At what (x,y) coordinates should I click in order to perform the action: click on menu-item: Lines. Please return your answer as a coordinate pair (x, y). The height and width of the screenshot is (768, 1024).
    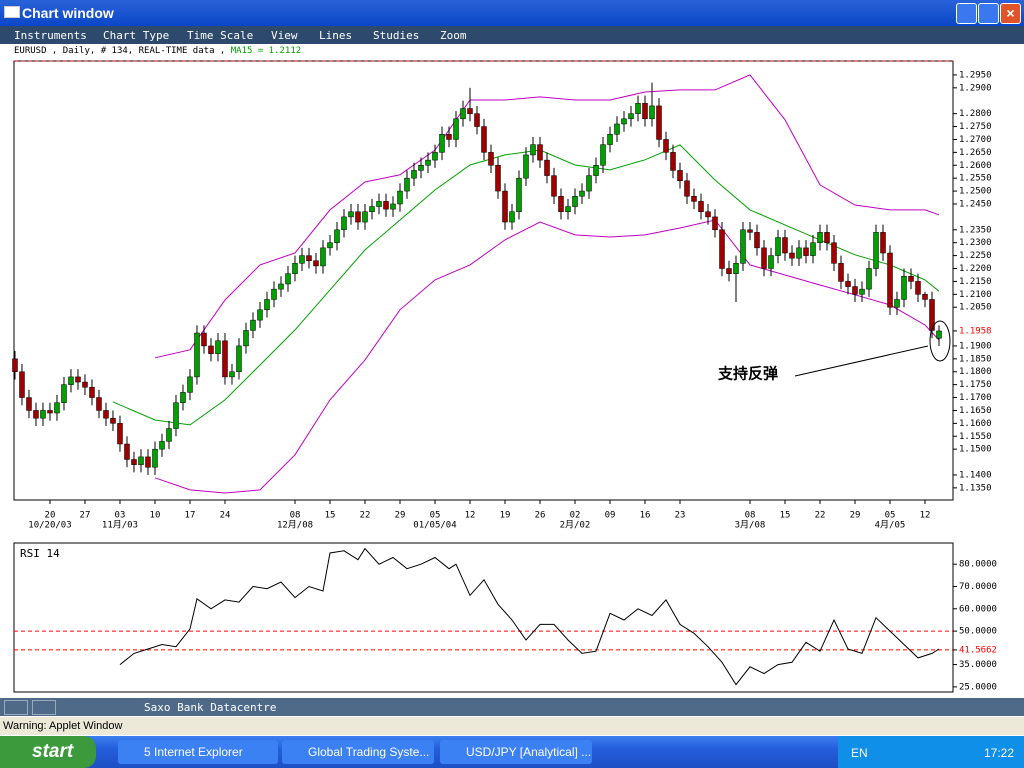
    Looking at the image, I should click on (336, 35).